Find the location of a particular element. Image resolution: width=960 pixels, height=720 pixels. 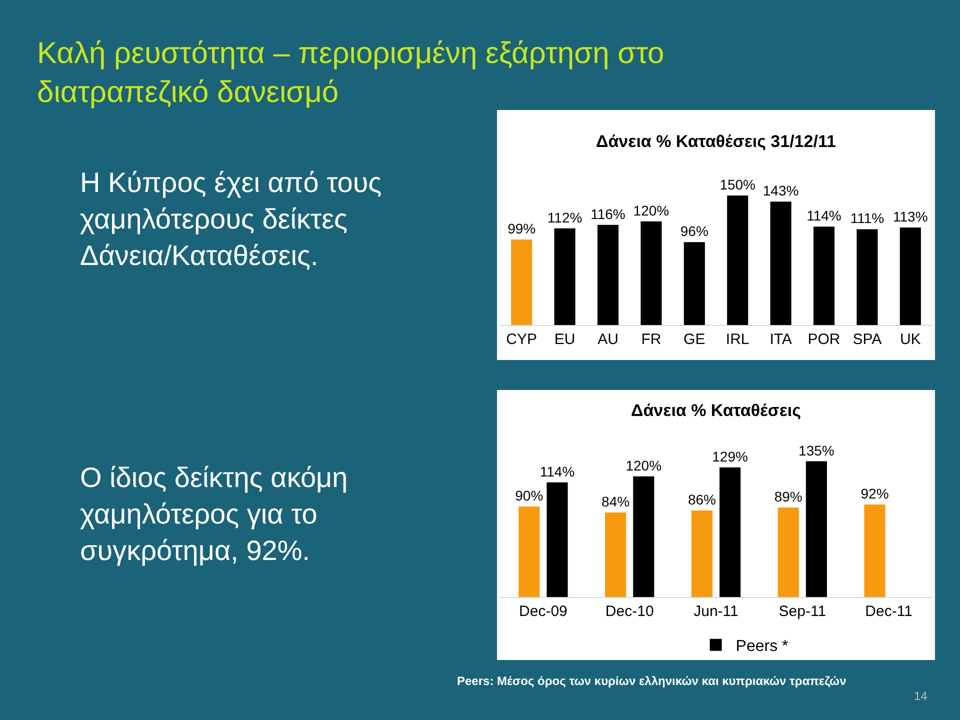

x-tick-label: SPA is located at coordinates (867, 339).